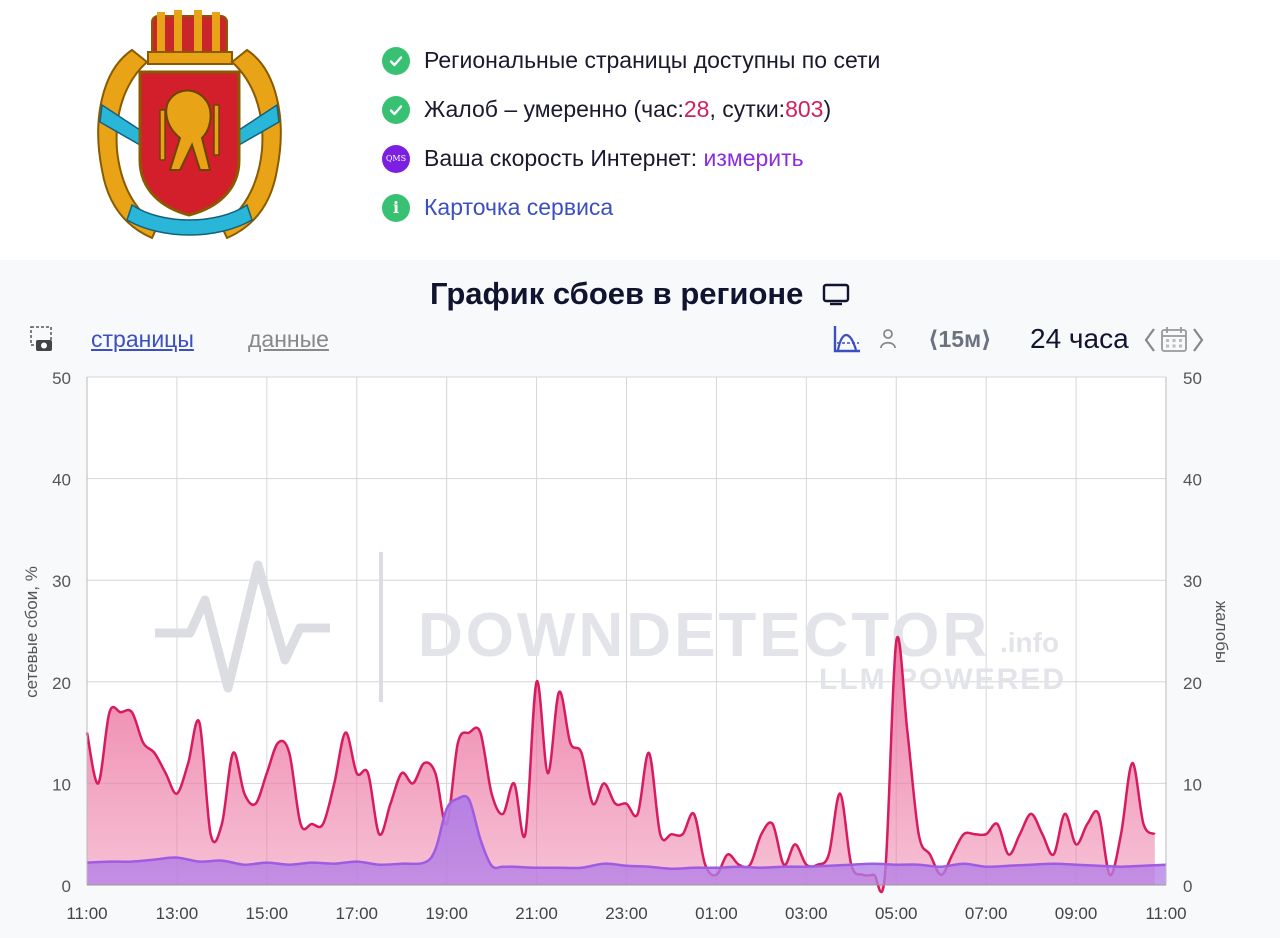 The image size is (1280, 938). I want to click on status-row-availability: Региональные страницы доступны по сети, so click(631, 60).